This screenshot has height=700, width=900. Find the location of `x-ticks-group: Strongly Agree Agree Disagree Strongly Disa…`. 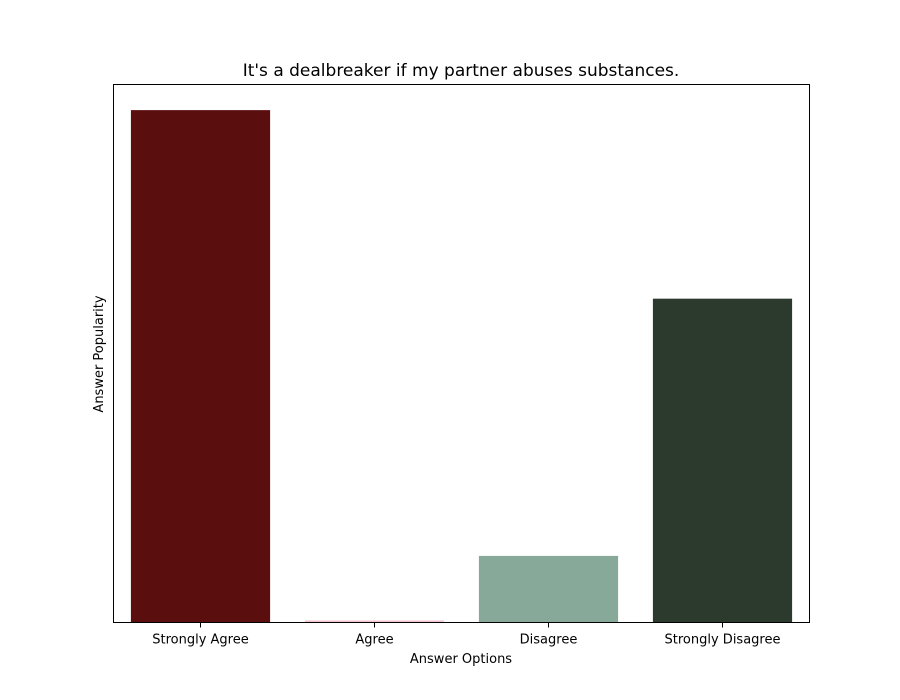

x-ticks-group: Strongly Agree Agree Disagree Strongly Disa… is located at coordinates (466, 635).